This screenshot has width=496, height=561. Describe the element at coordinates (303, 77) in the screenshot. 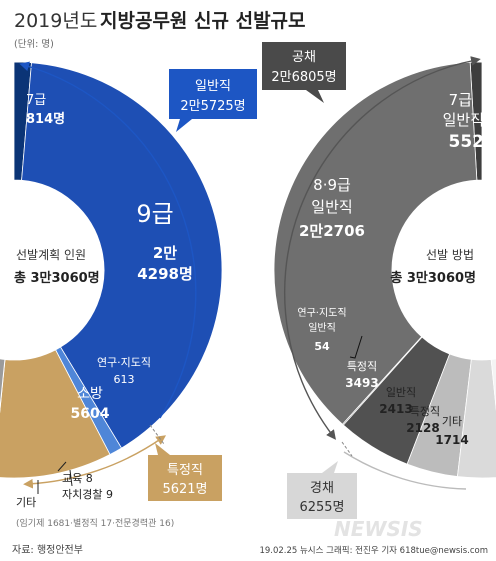

I see `callout-open-value: 2만6805명` at that location.